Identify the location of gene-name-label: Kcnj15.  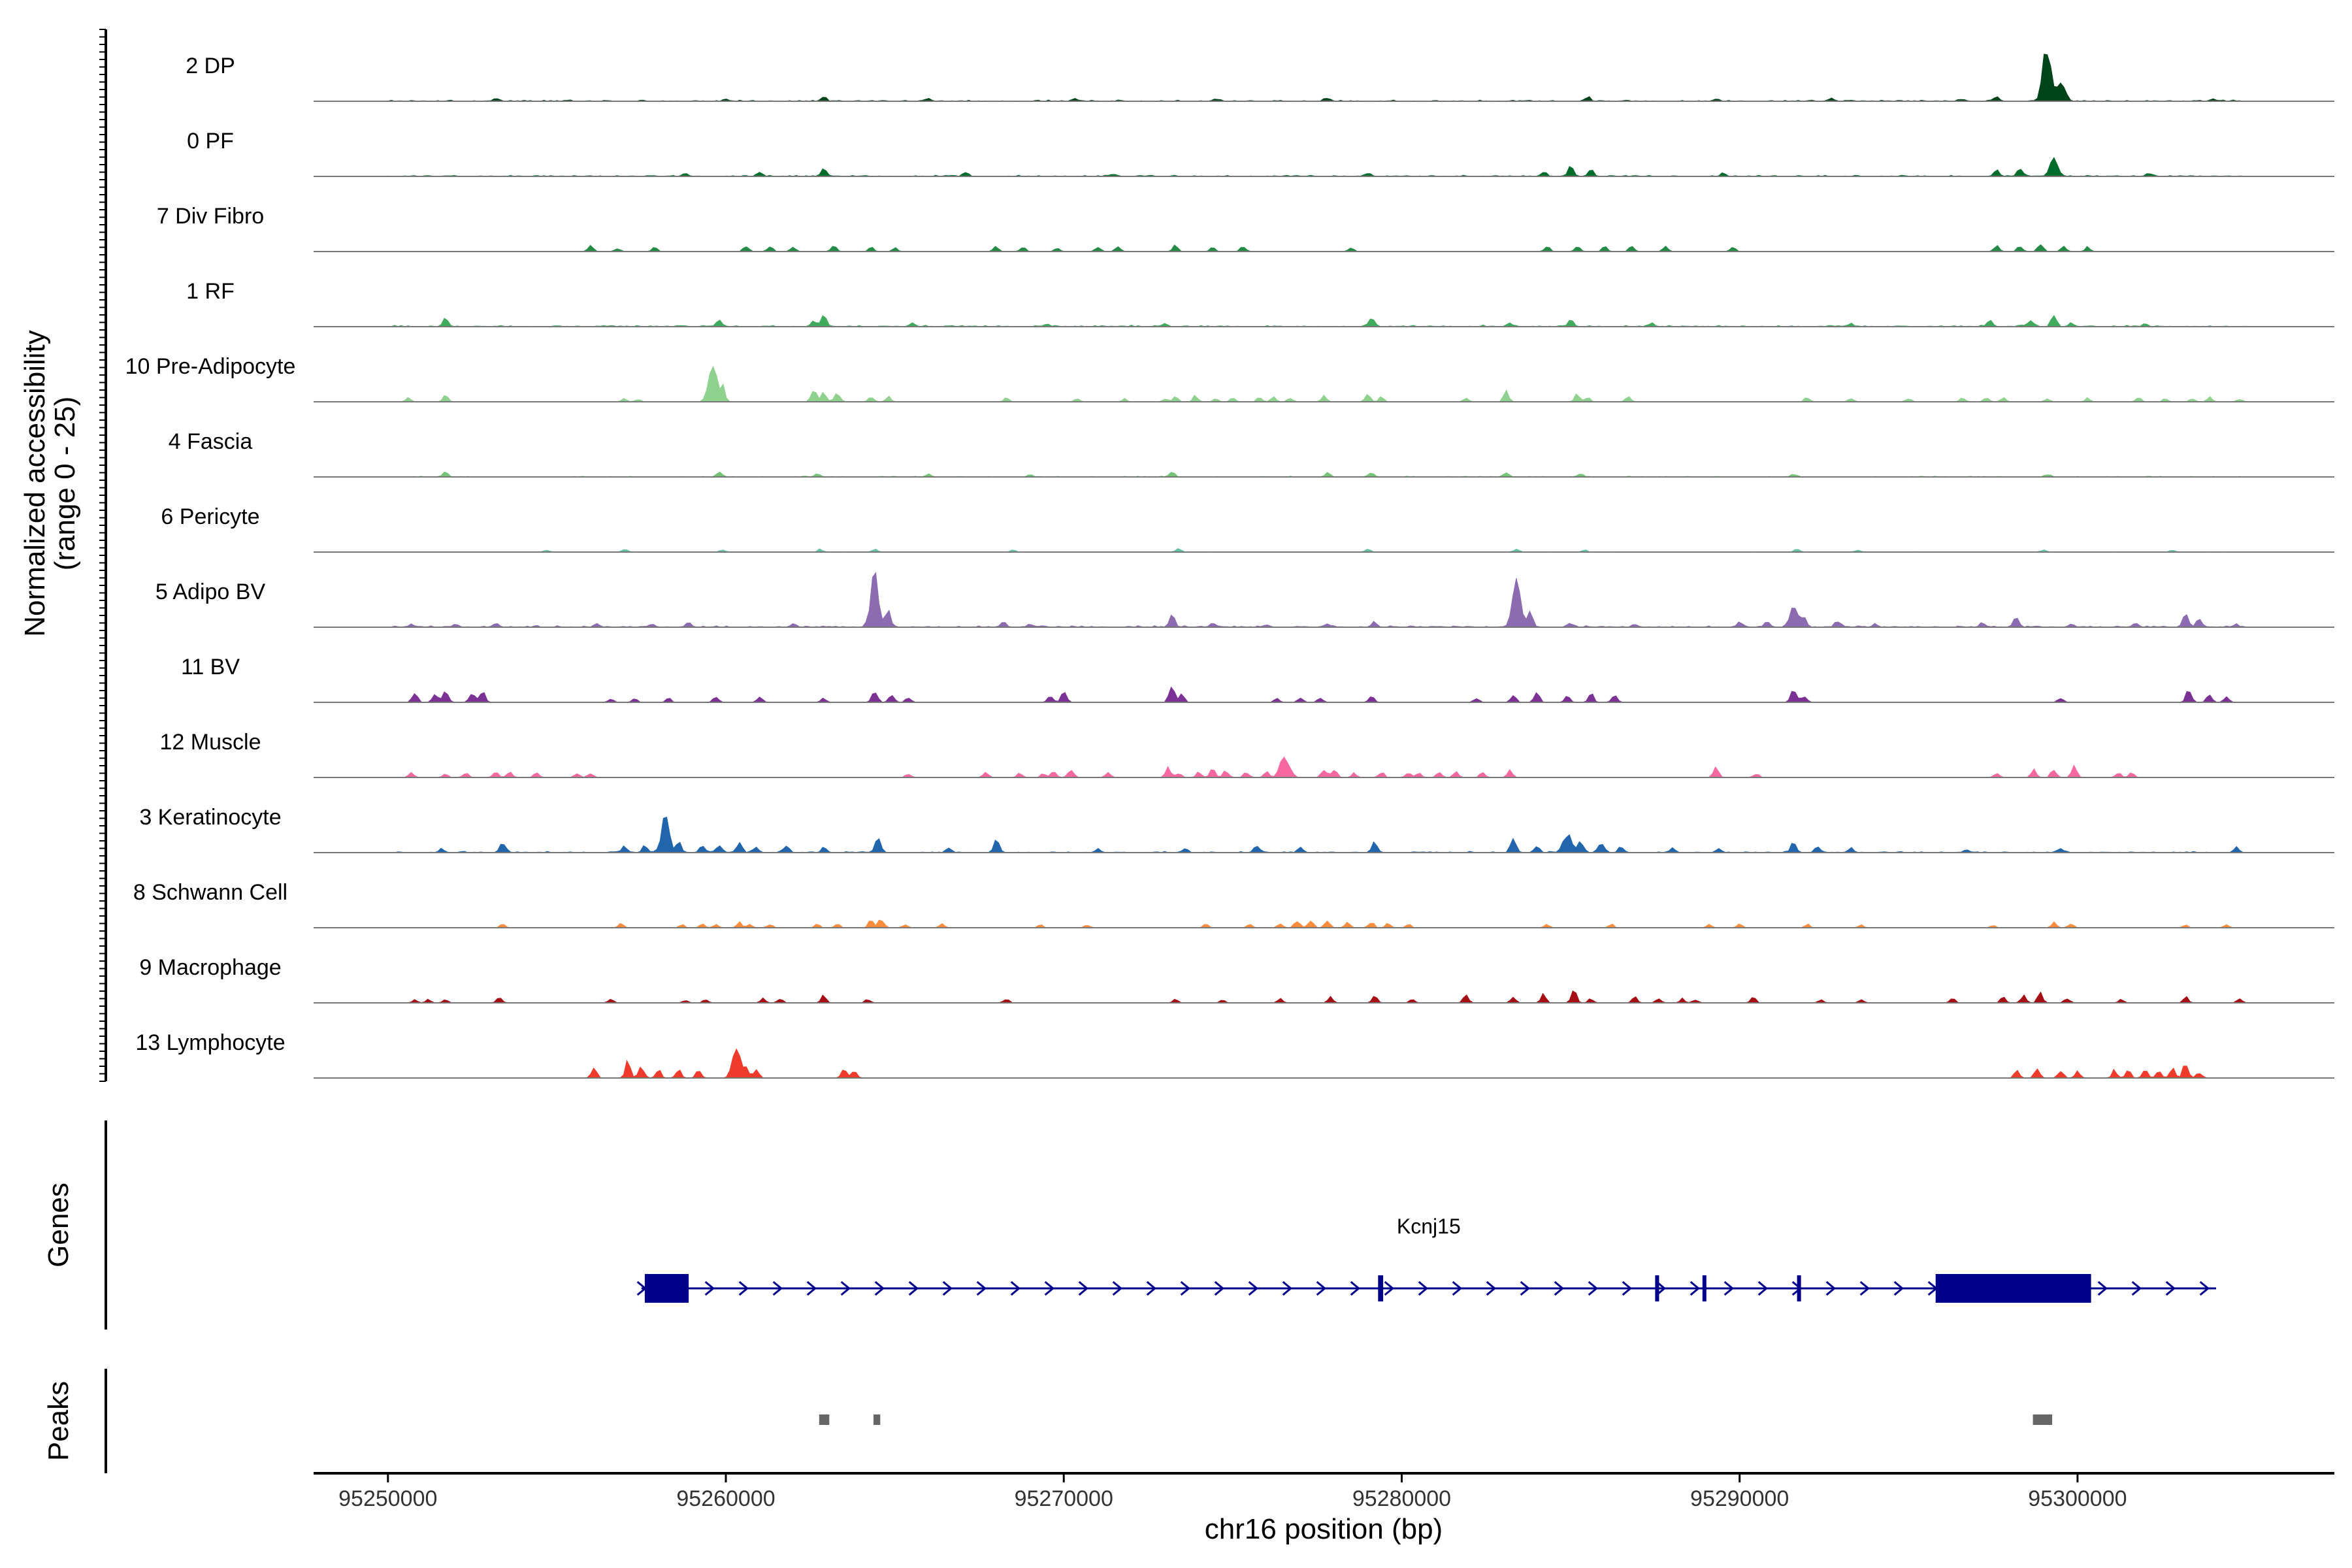
(1429, 1226).